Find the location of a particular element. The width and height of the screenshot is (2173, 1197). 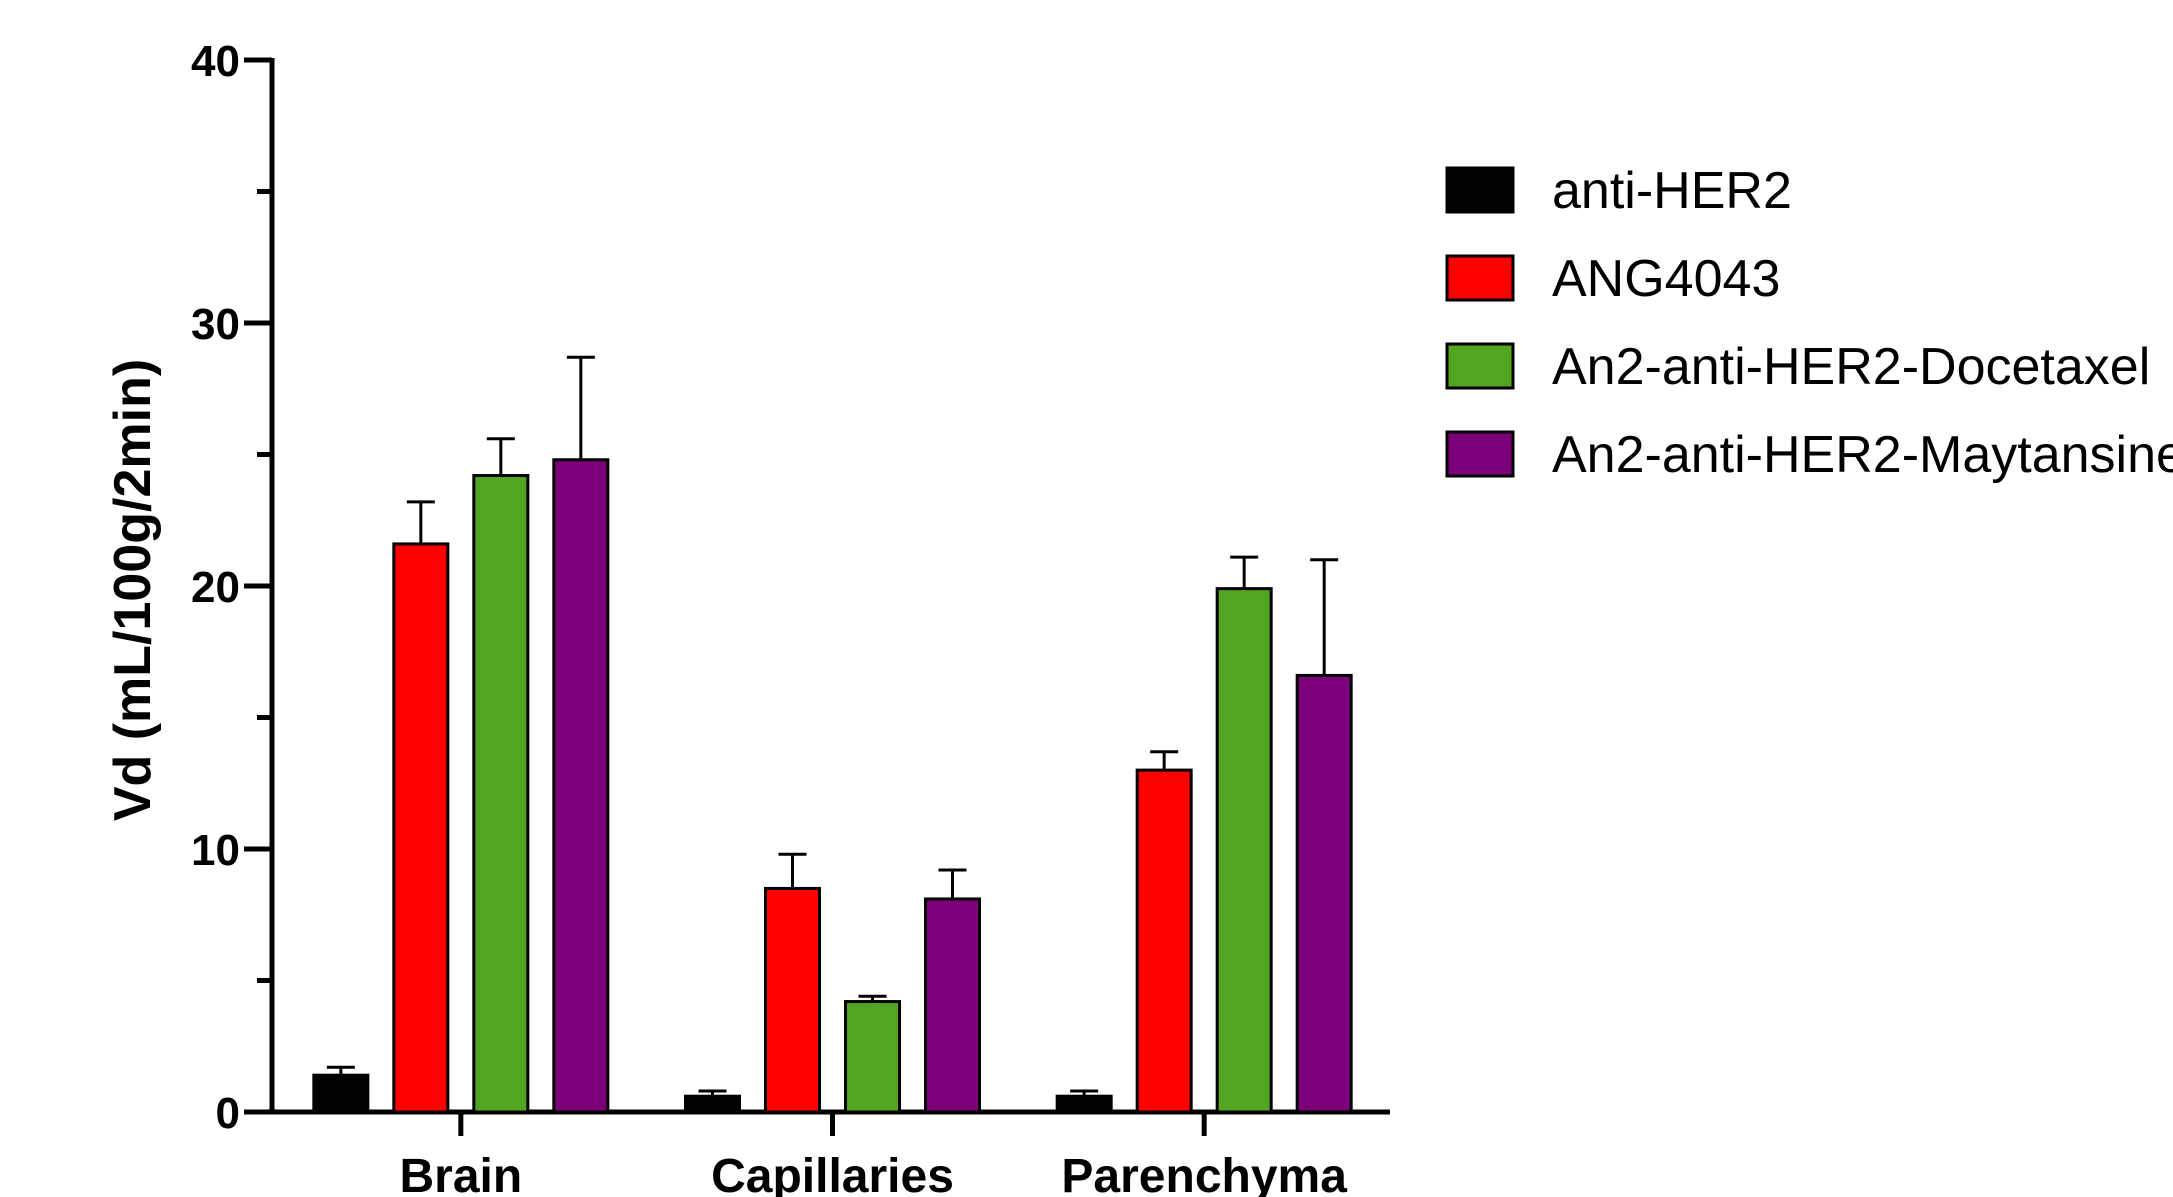

y-tick-label: 10 is located at coordinates (215, 850).